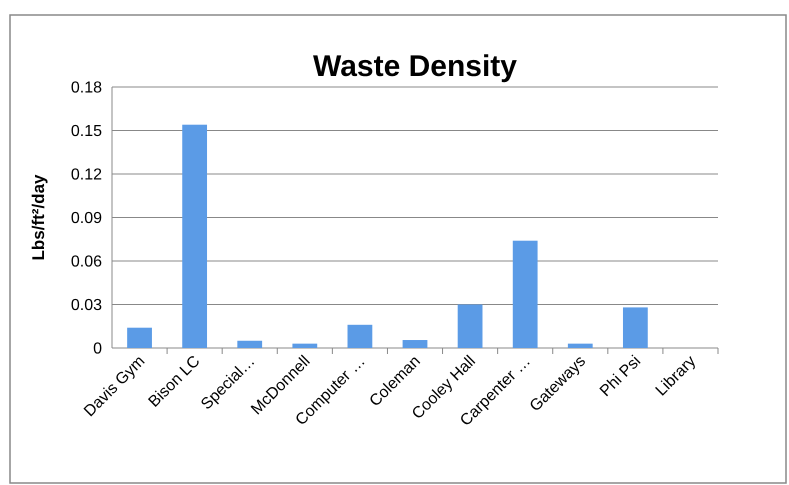  Describe the element at coordinates (86, 305) in the screenshot. I see `y-tick-label: 0.03` at that location.